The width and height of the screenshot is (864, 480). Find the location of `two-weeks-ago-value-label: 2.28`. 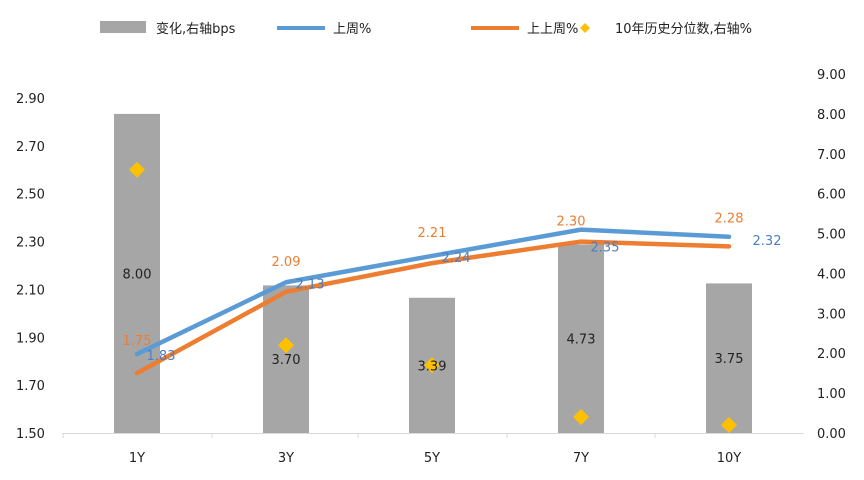

two-weeks-ago-value-label: 2.28 is located at coordinates (729, 218).